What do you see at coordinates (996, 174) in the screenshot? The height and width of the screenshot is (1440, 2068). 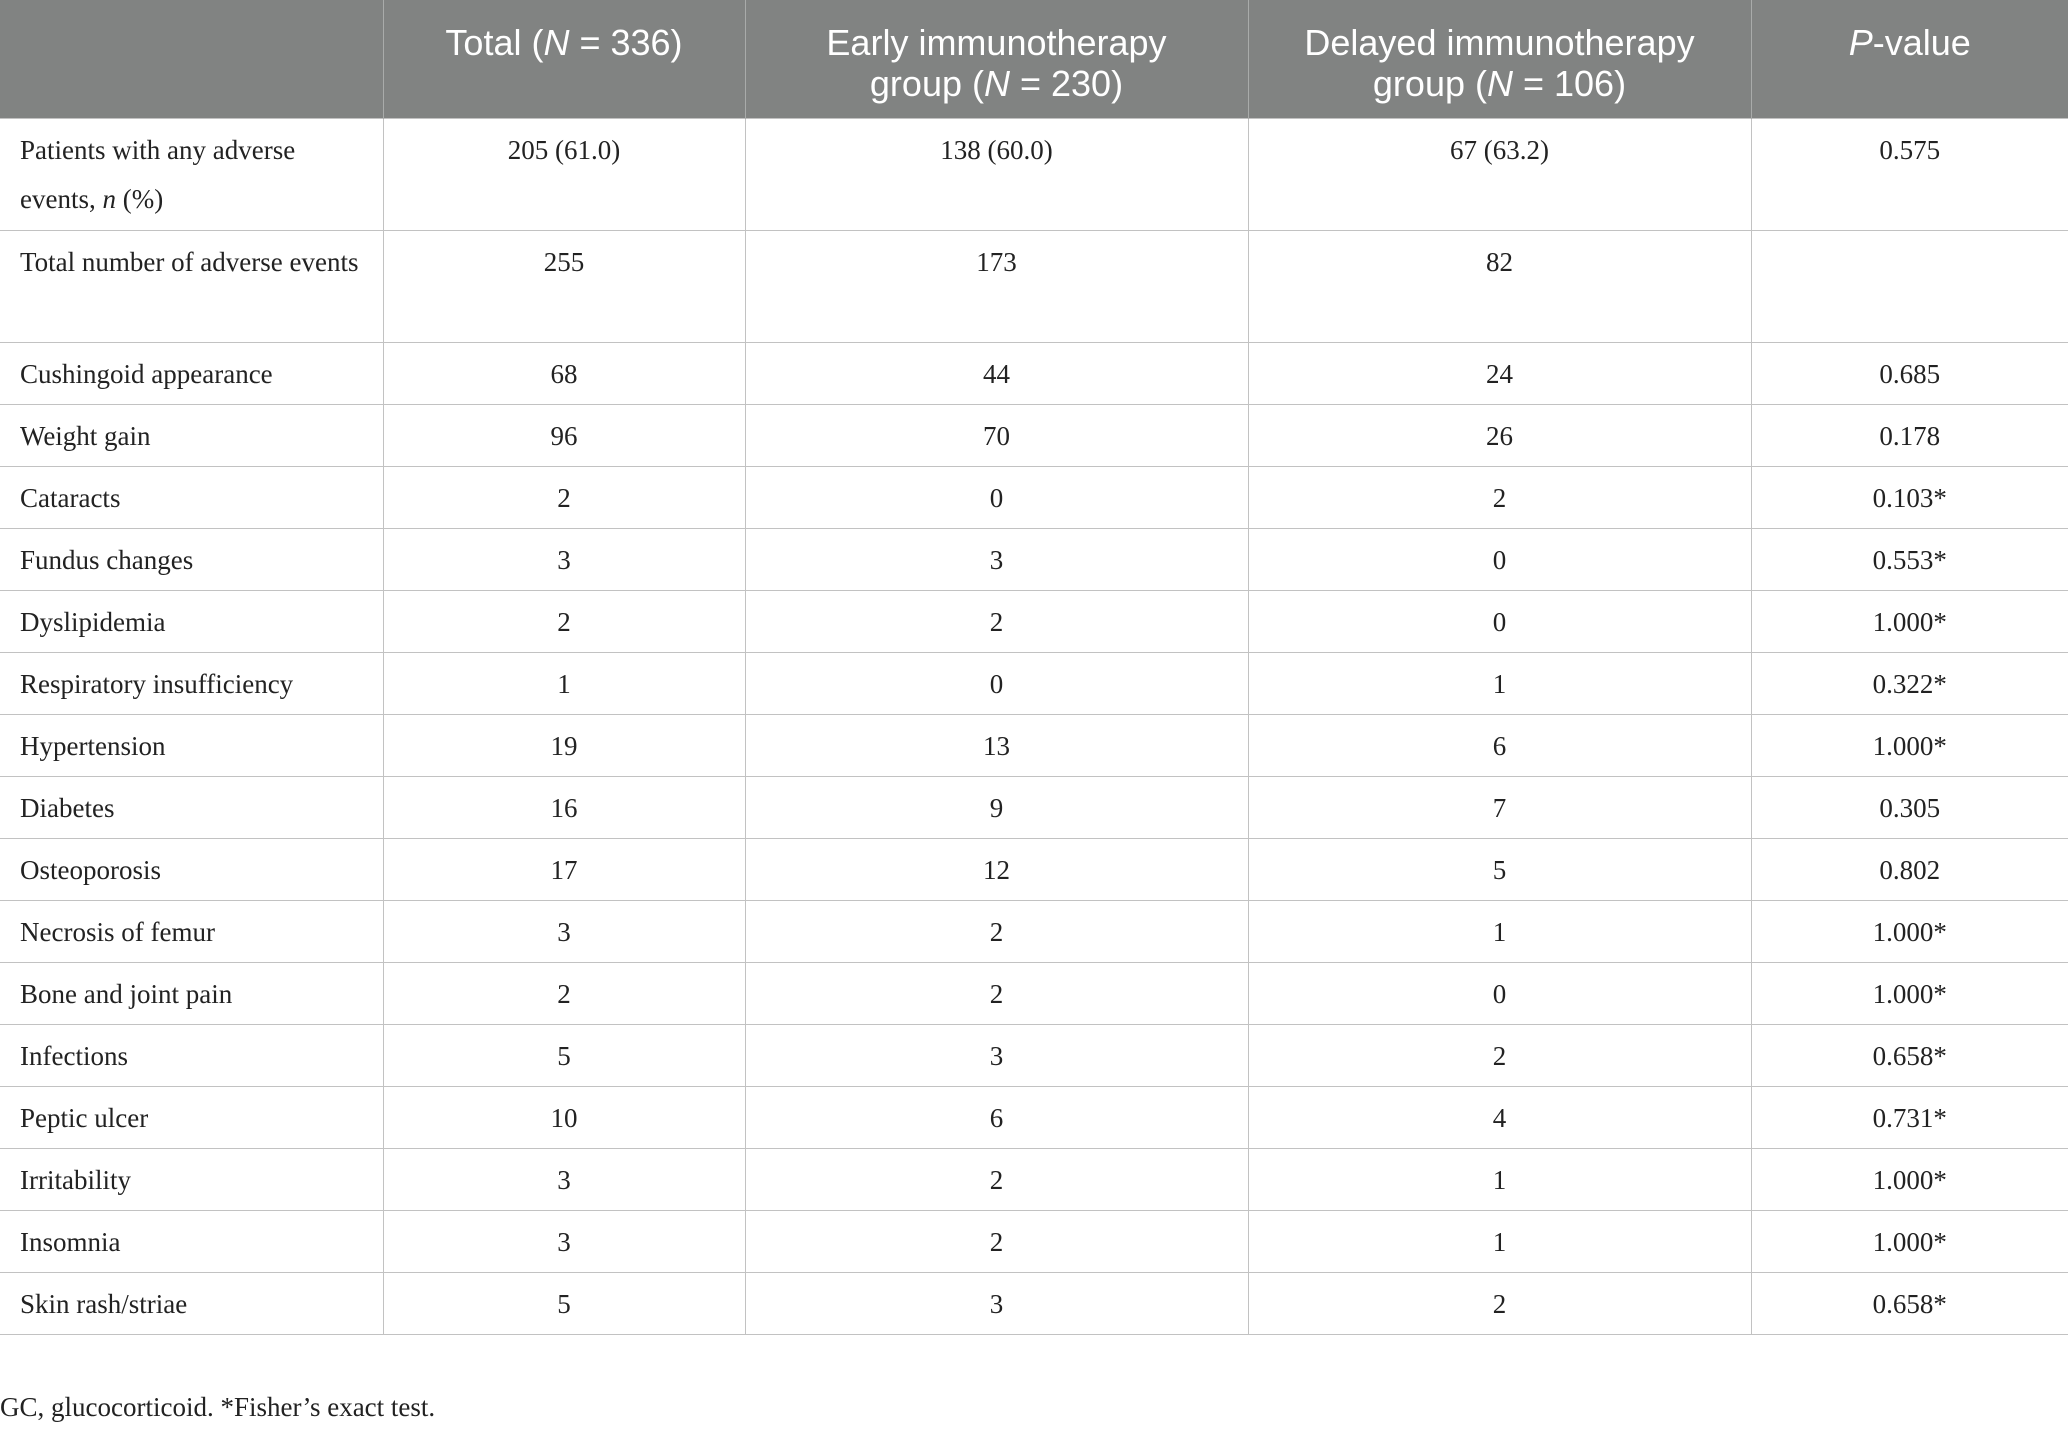 I see `cell-early: 138 (60.0)` at bounding box center [996, 174].